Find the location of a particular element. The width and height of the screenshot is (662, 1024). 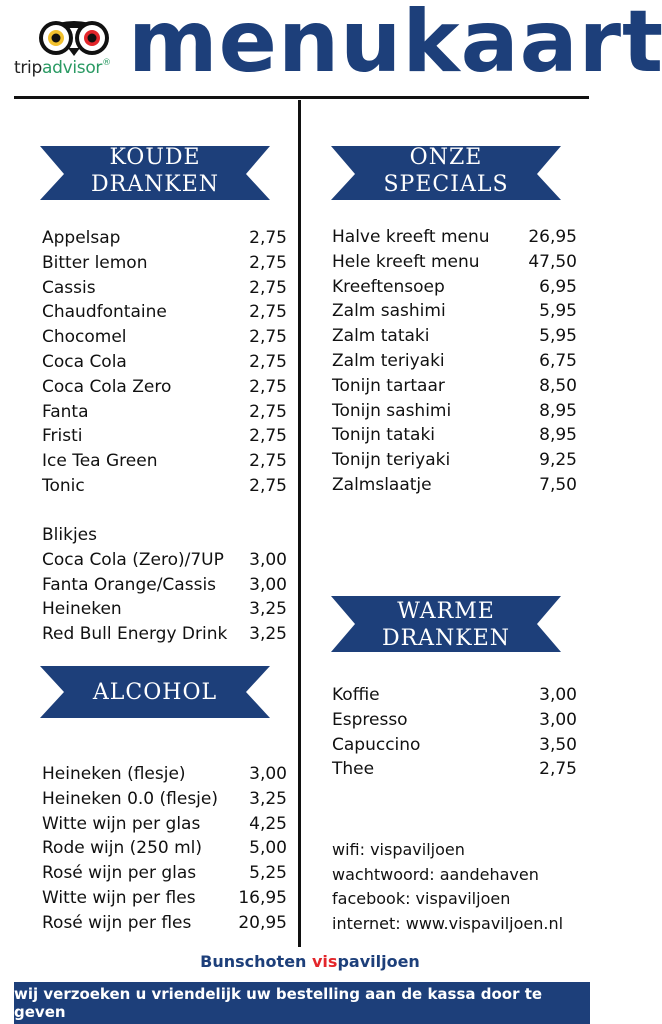

menu-item: Capuccino 3,50 is located at coordinates (454, 745).